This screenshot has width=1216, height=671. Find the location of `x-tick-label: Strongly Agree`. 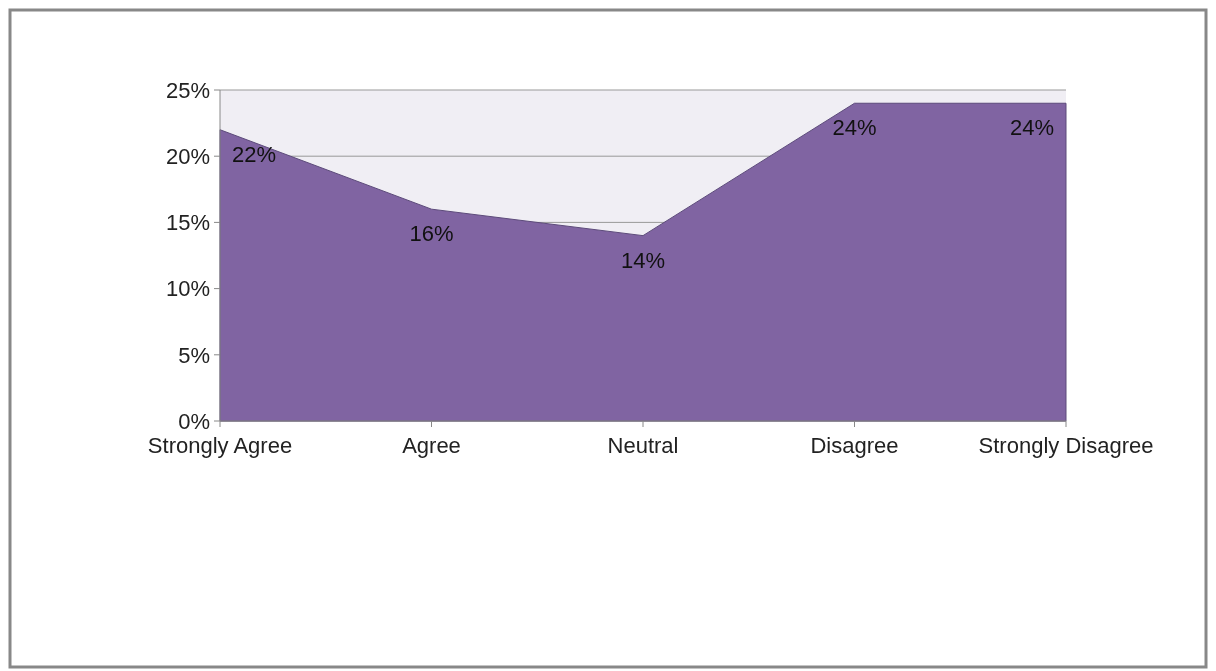

x-tick-label: Strongly Agree is located at coordinates (220, 445).